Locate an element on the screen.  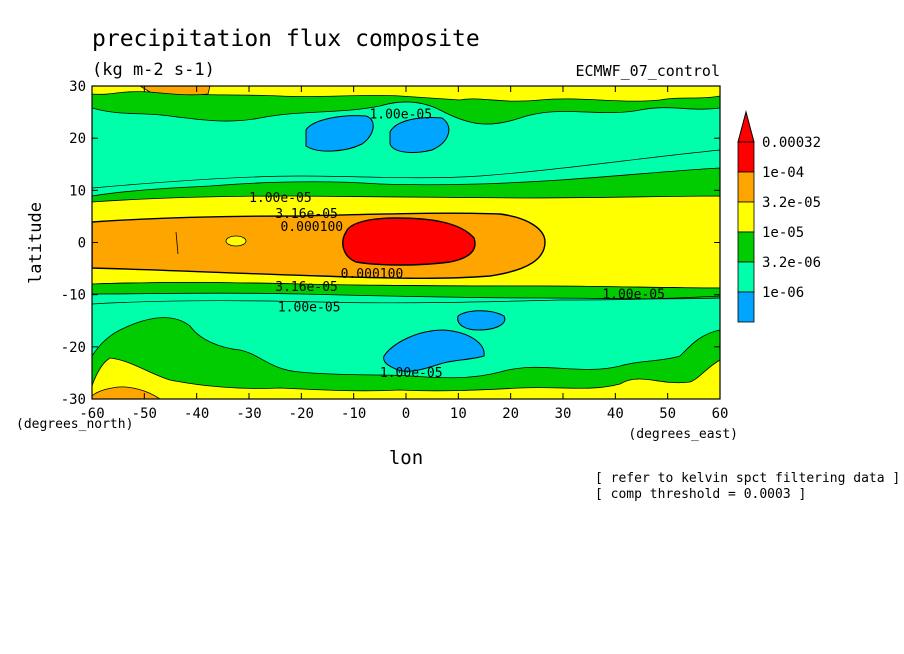
contour-line-south is located at coordinates (406, 300).